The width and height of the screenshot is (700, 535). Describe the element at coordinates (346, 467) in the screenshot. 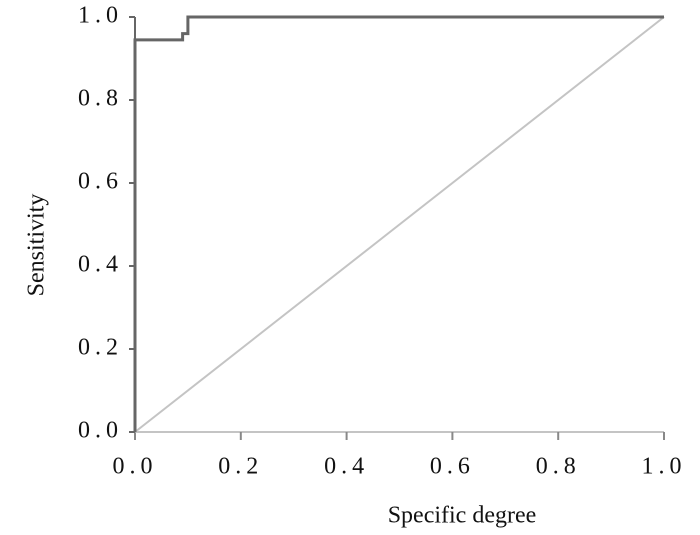

I see `x-tick-label: 0.4` at that location.